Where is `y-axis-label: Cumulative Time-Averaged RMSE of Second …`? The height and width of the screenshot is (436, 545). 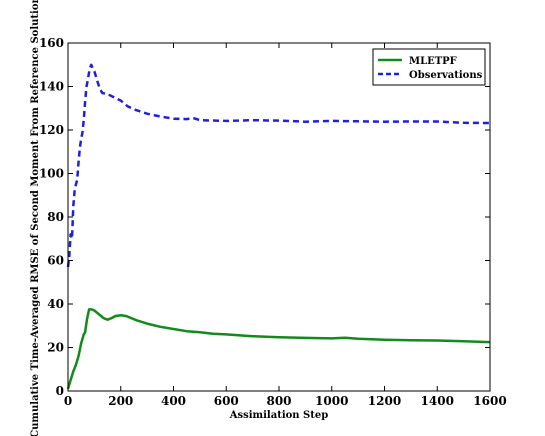
y-axis-label: Cumulative Time-Averaged RMSE of Second … is located at coordinates (35, 218).